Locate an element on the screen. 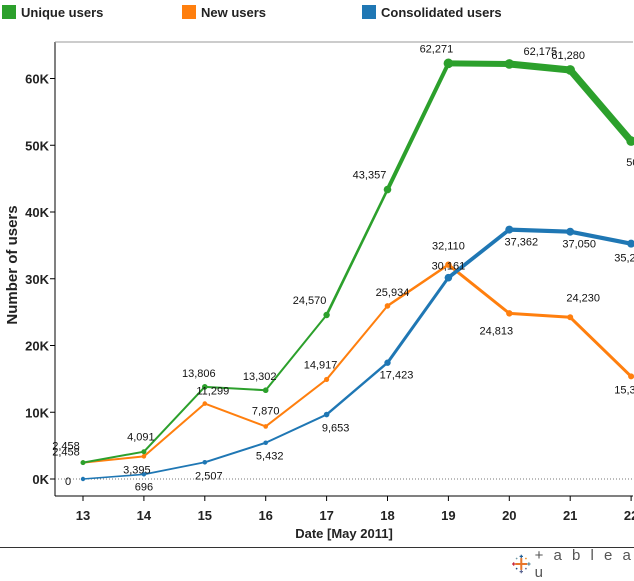  data-label-new-users: 32,110 is located at coordinates (448, 247).